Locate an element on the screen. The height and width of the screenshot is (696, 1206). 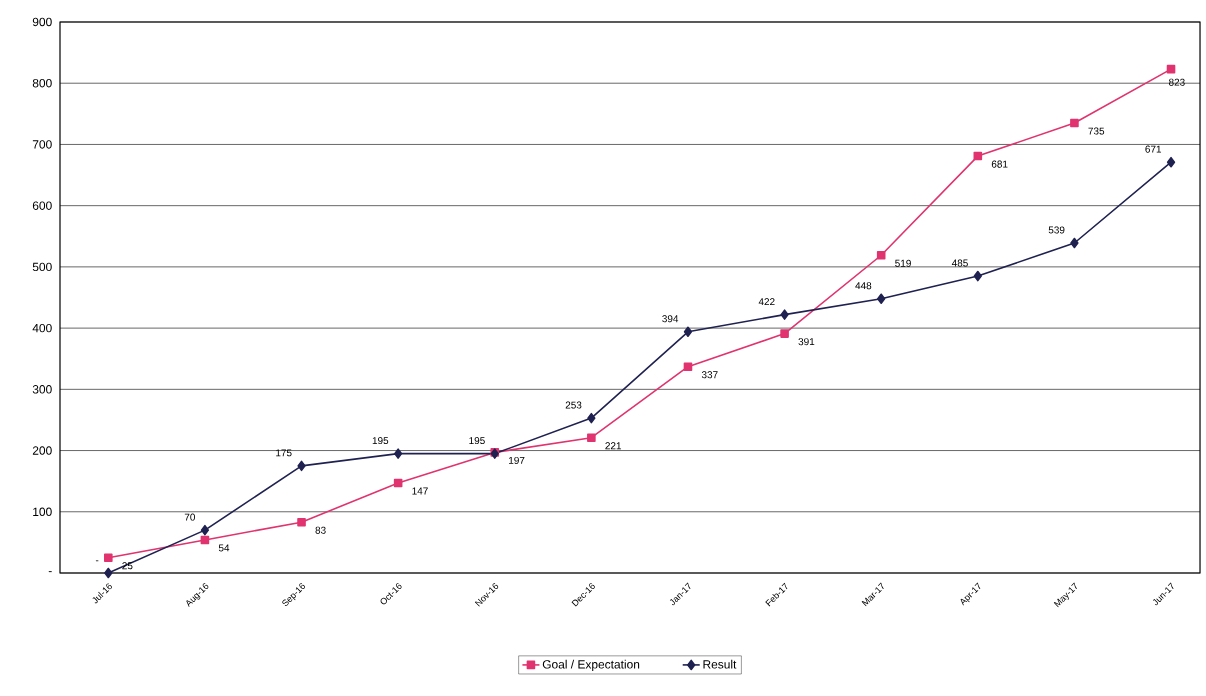
data-label: 519 is located at coordinates (903, 263).